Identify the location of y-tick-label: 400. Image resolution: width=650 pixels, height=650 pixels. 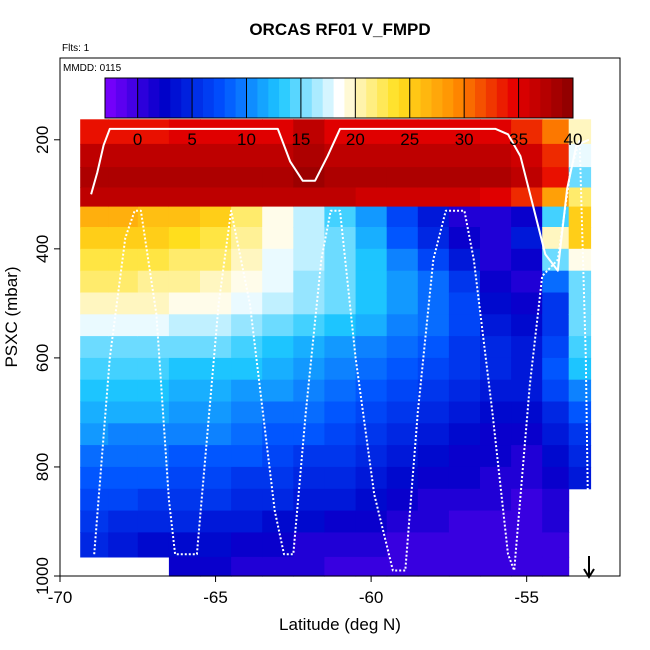
(42, 249).